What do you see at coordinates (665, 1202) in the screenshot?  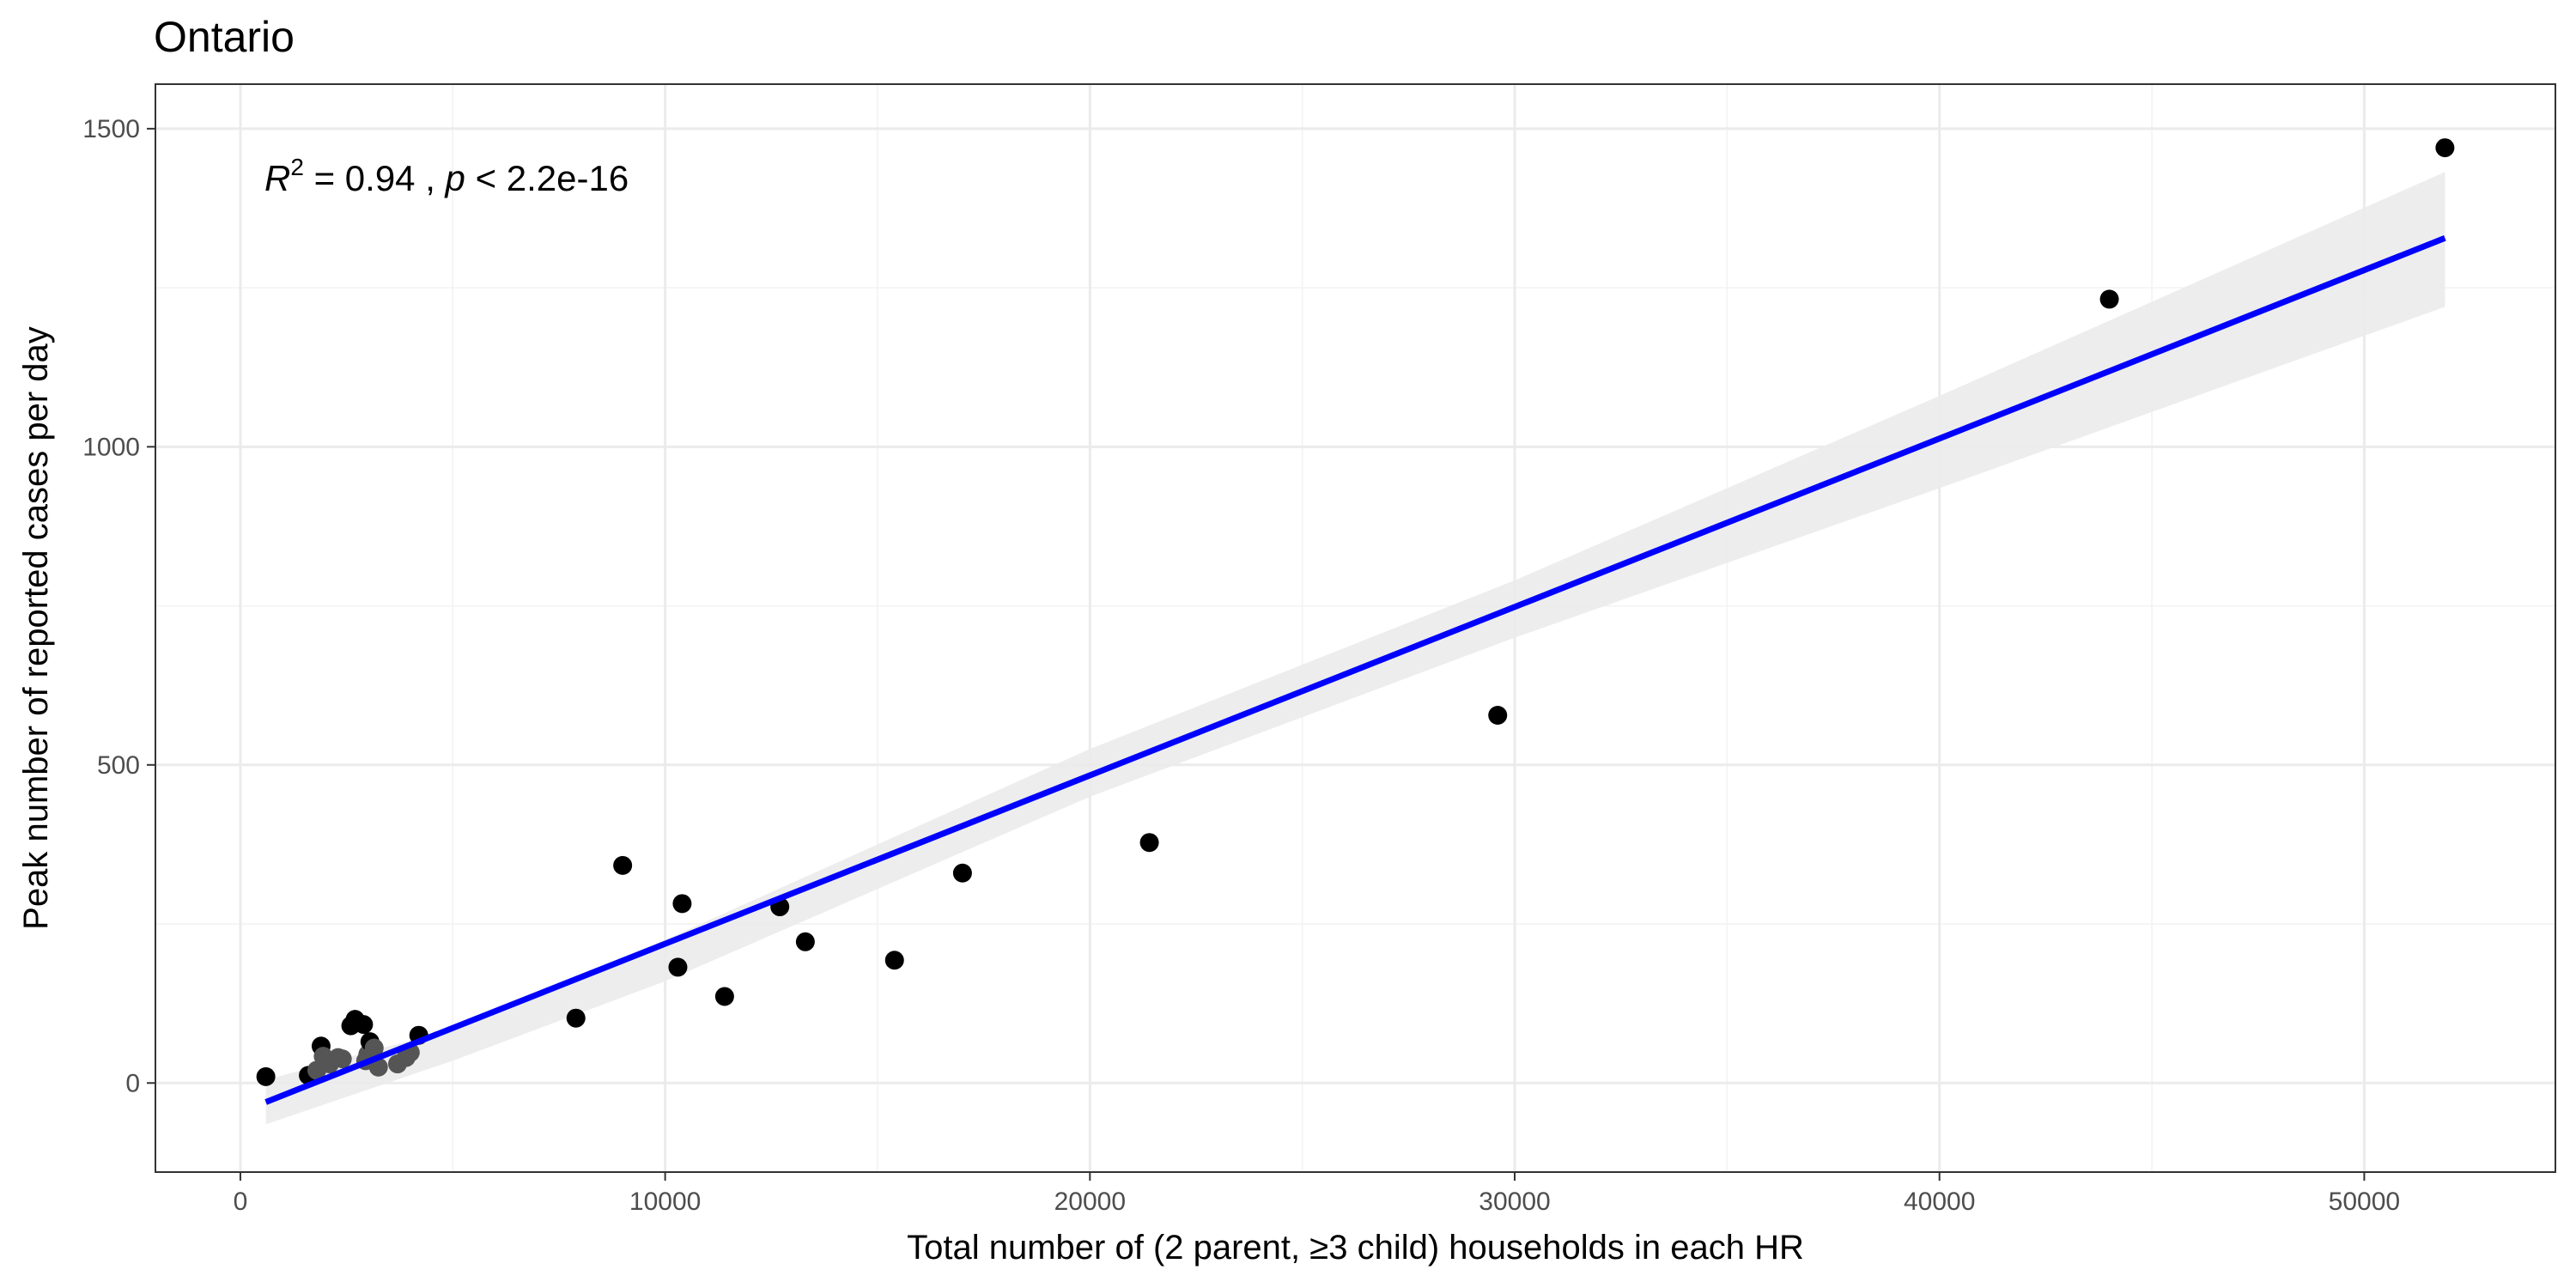 I see `x-tick-label: 10000` at bounding box center [665, 1202].